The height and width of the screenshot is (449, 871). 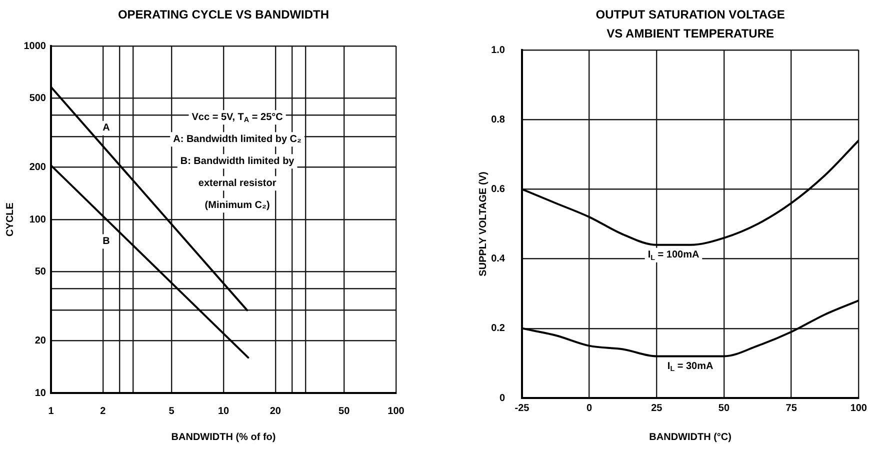 I want to click on x-axis-title: BANDWIDTH (% of fo), so click(x=223, y=437).